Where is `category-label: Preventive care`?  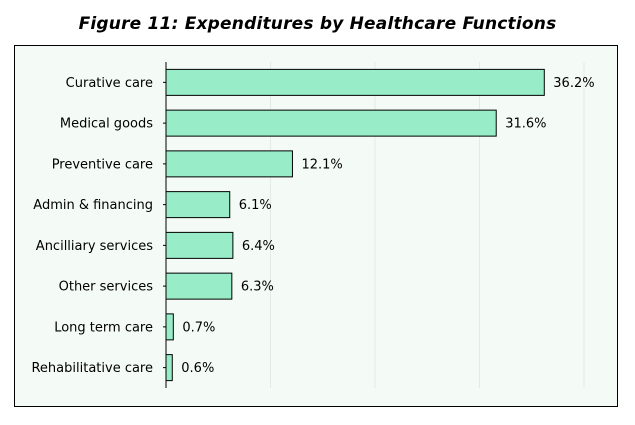
category-label: Preventive care is located at coordinates (102, 164).